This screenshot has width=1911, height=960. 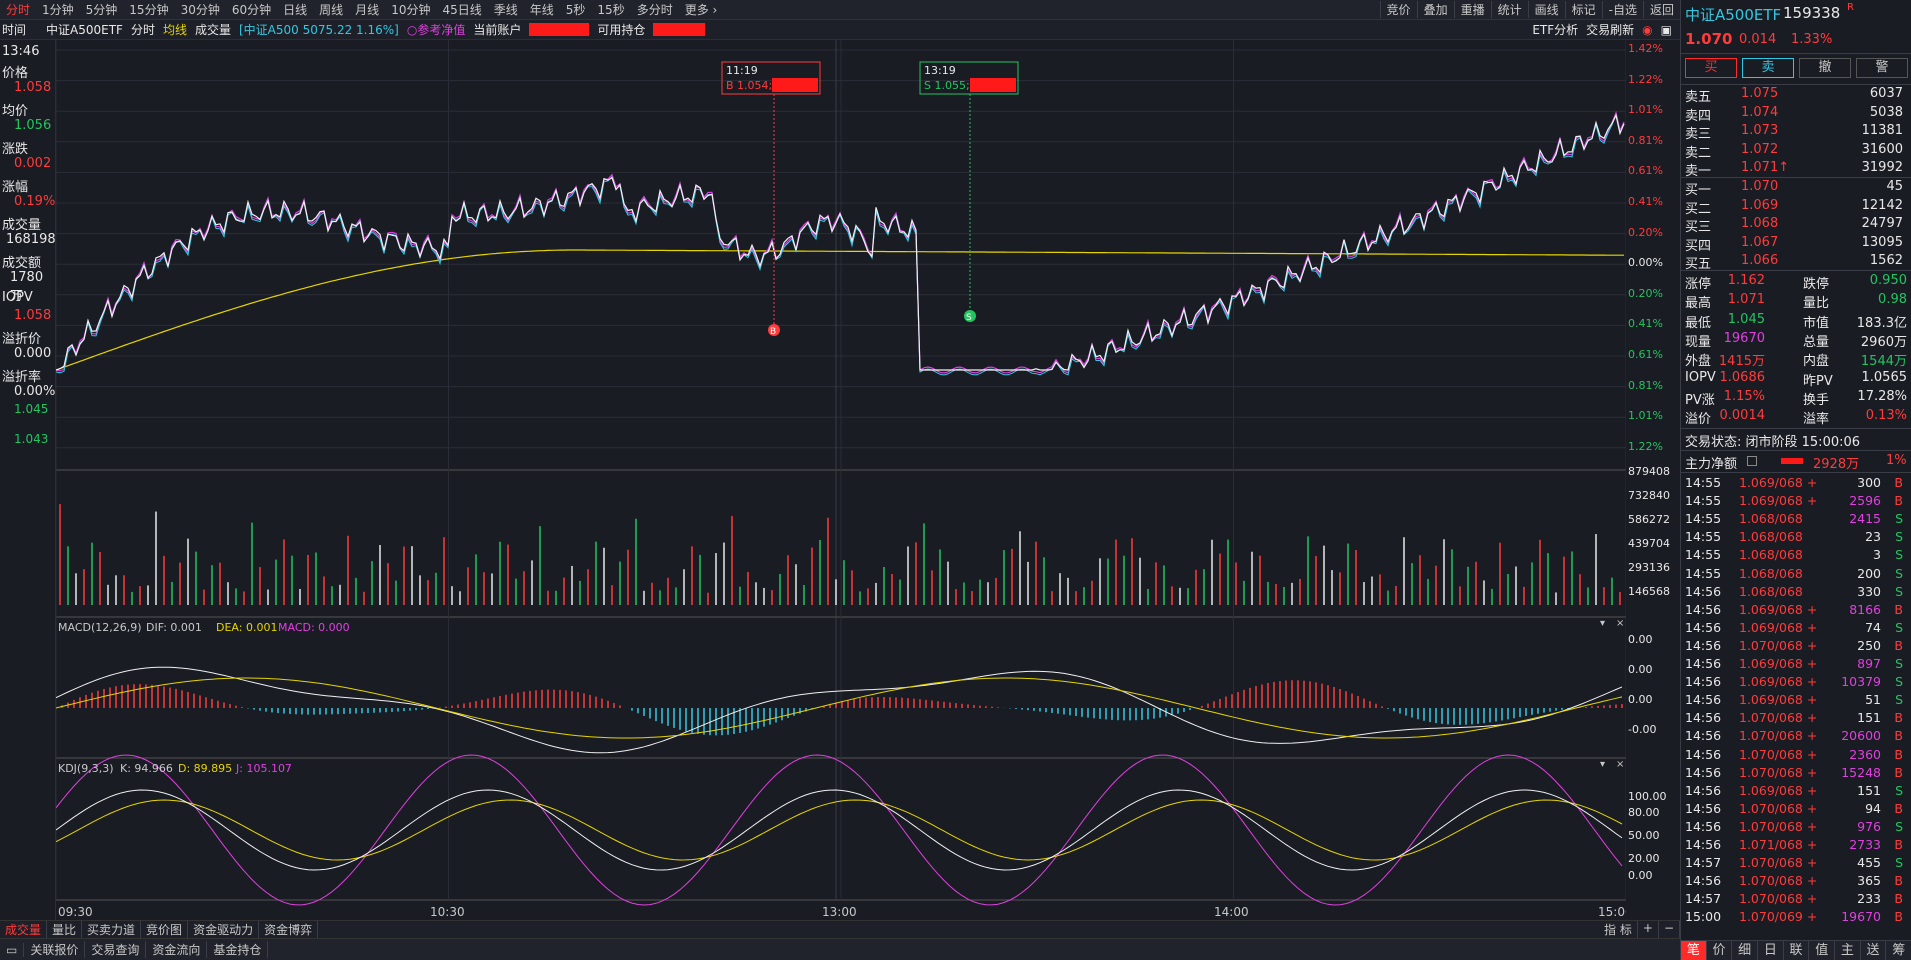 What do you see at coordinates (112, 929) in the screenshot?
I see `indicator-tab: 买卖力道` at bounding box center [112, 929].